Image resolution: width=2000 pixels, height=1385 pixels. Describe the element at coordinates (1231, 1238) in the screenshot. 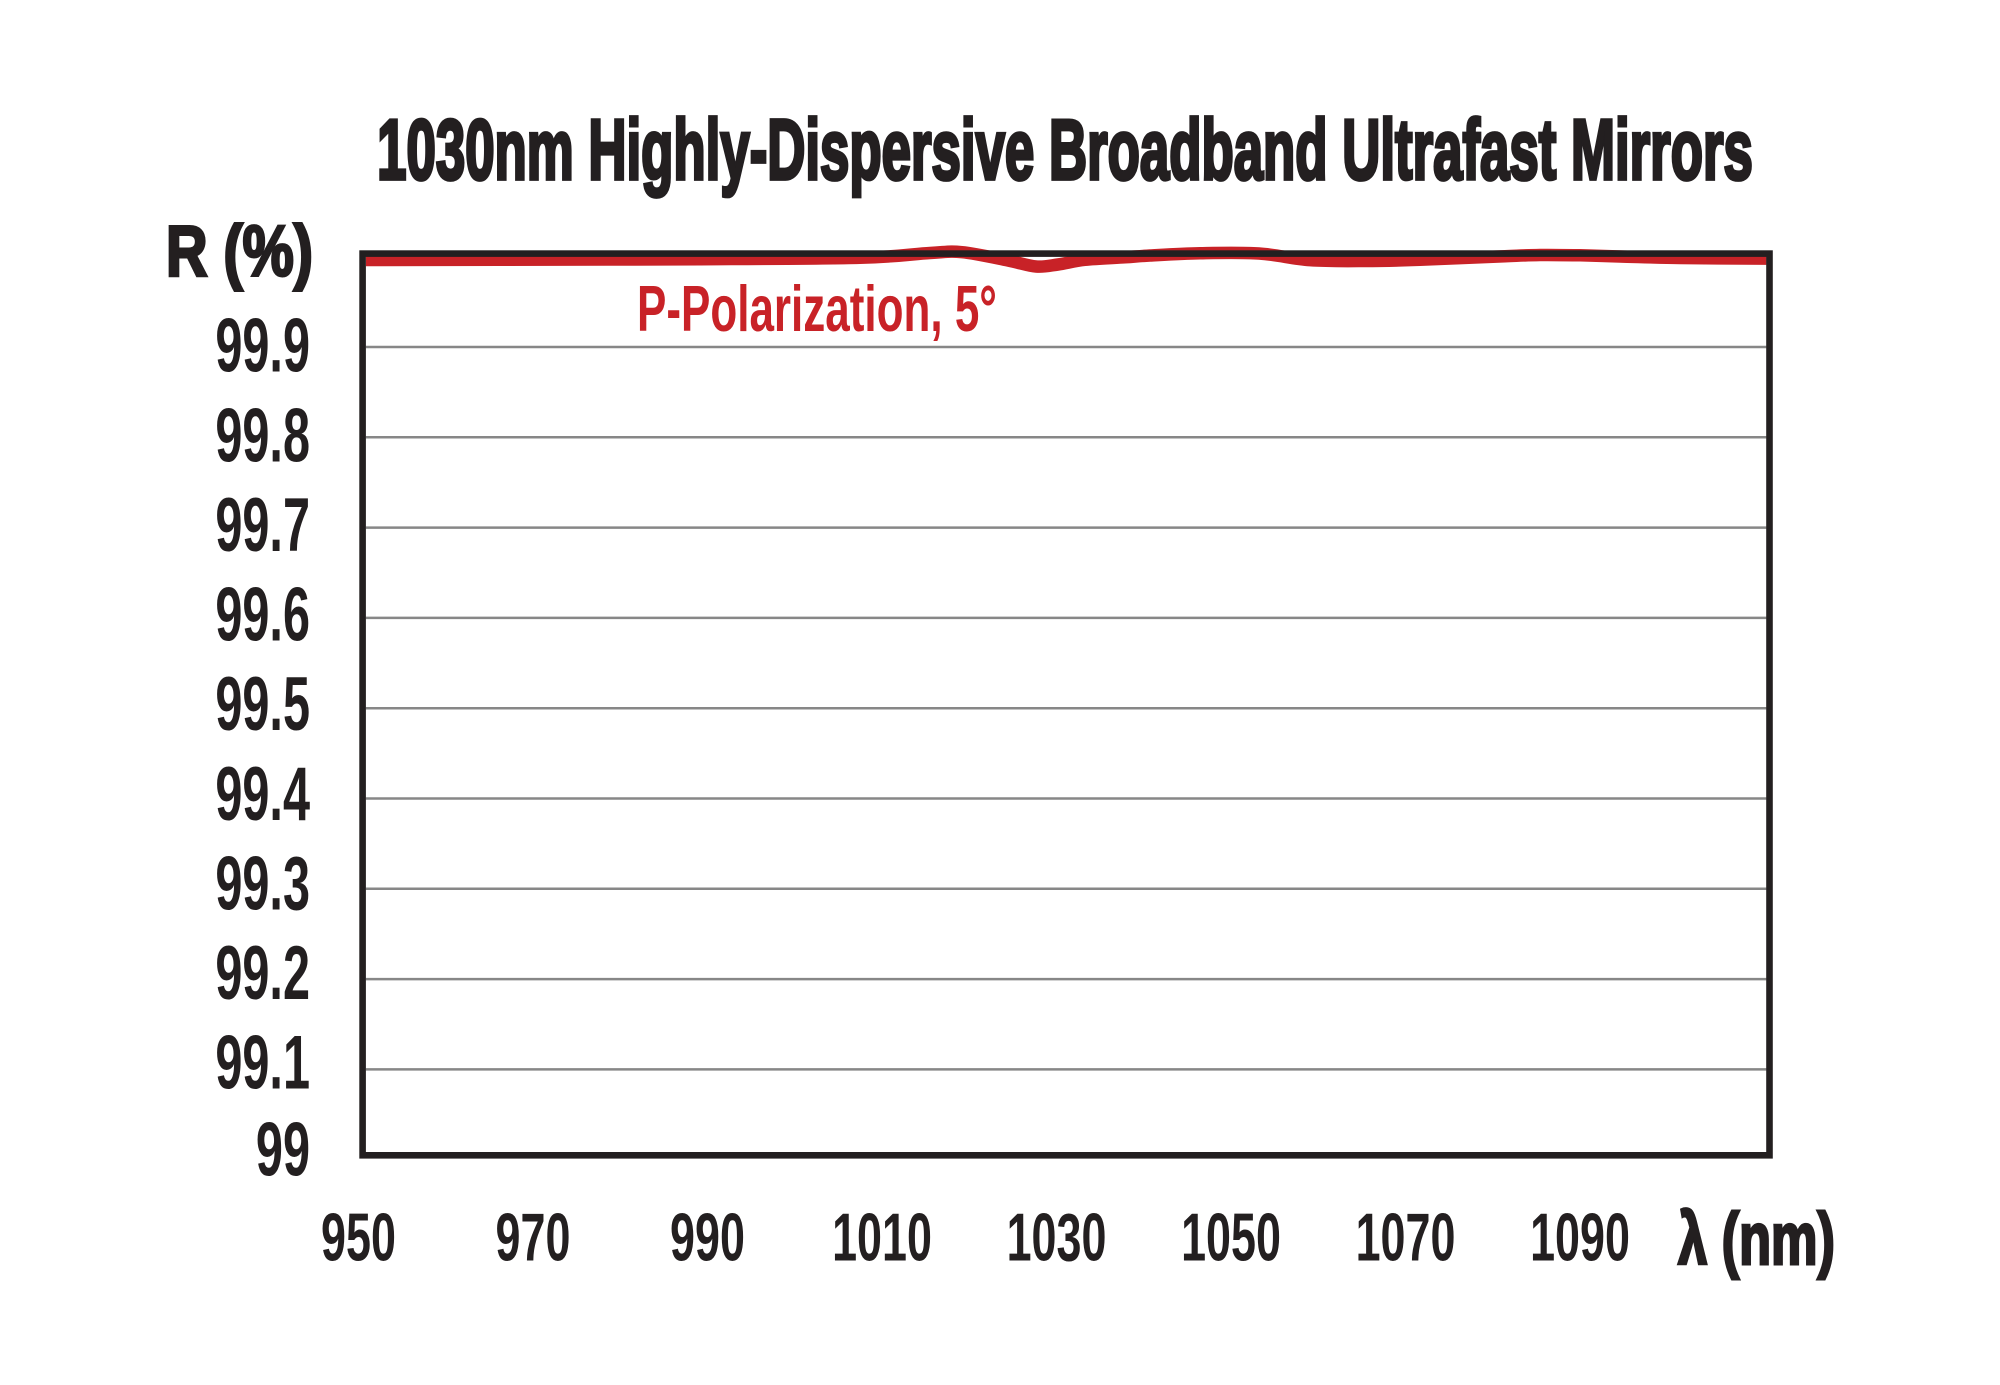

I see `svg-text: 1050` at that location.